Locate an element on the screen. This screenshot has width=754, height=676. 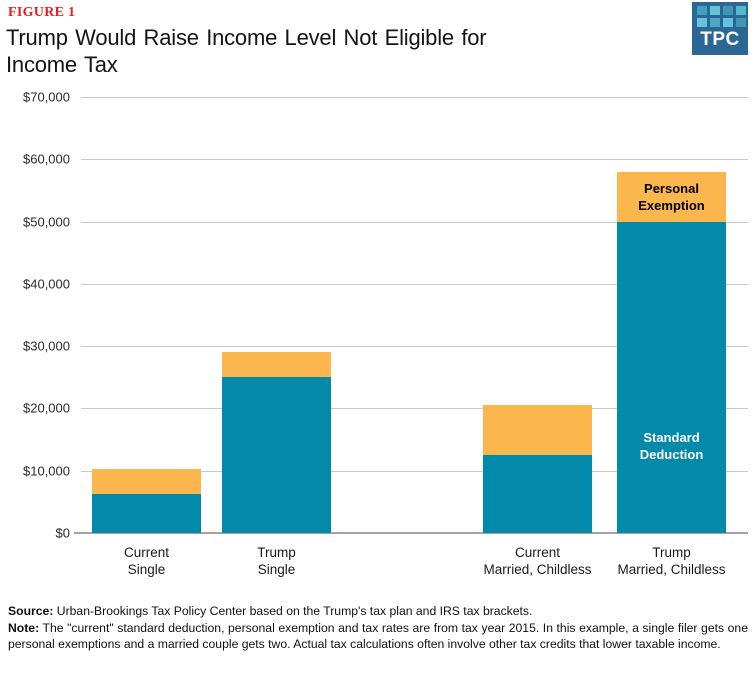
bar-trump-married-childless is located at coordinates (671, 352).